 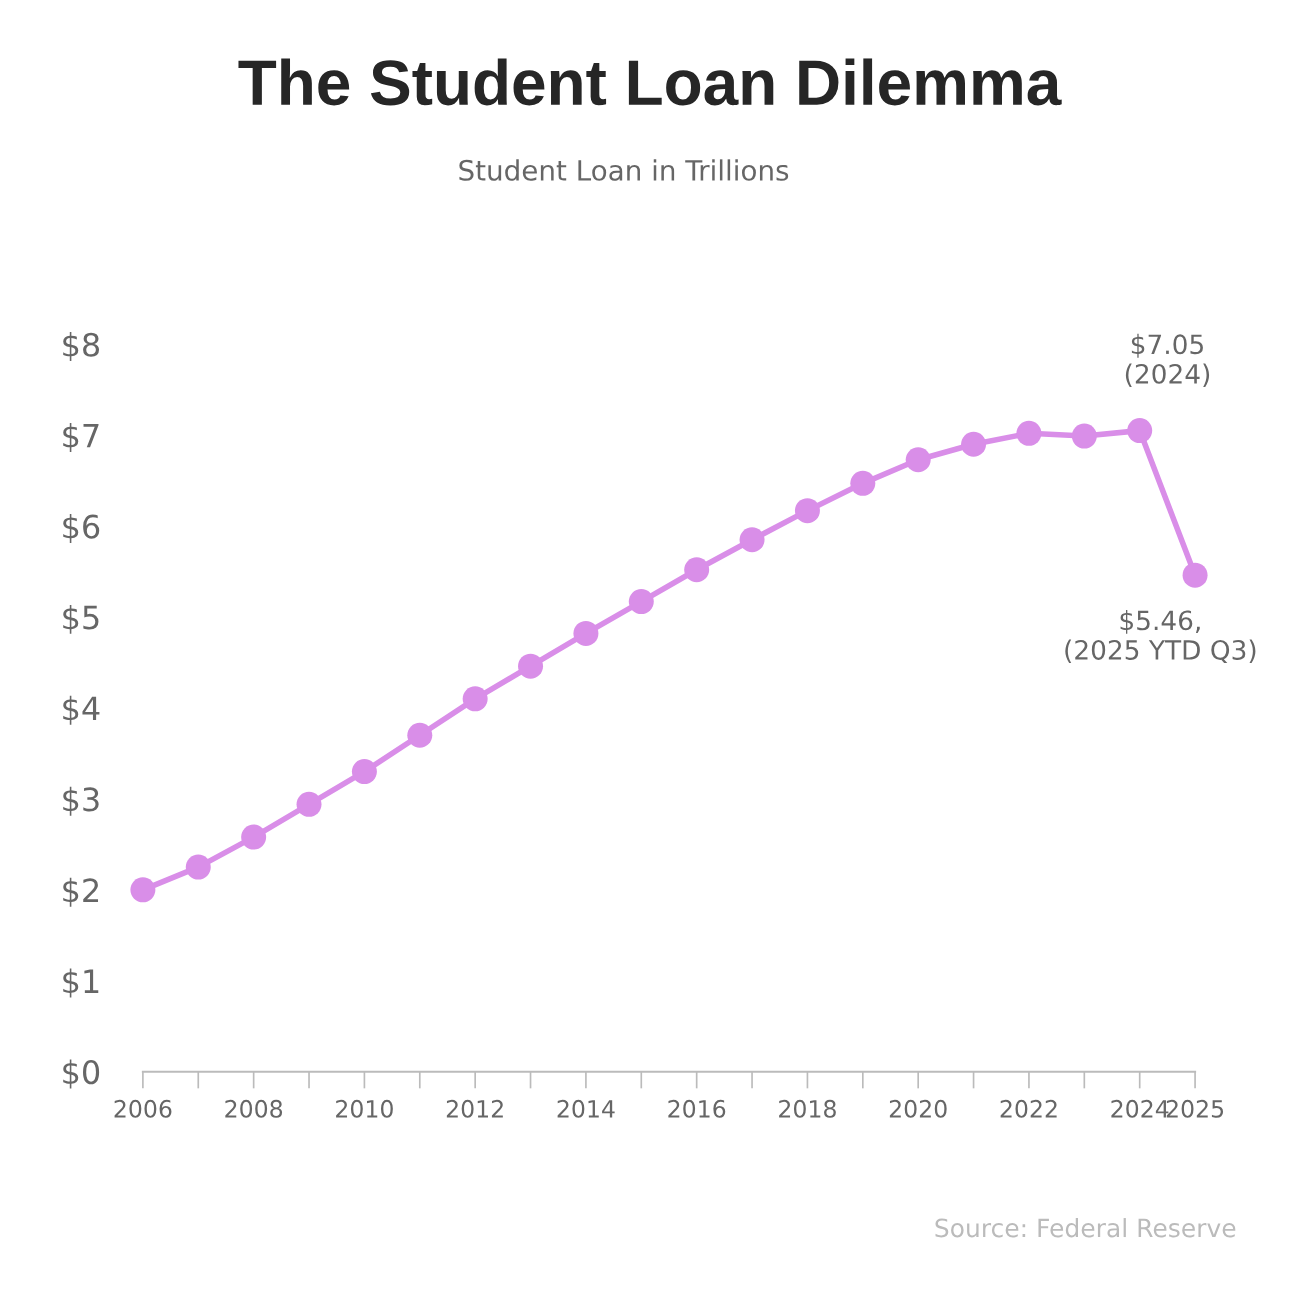 I want to click on x-tick-label: 2006, so click(x=143, y=1108).